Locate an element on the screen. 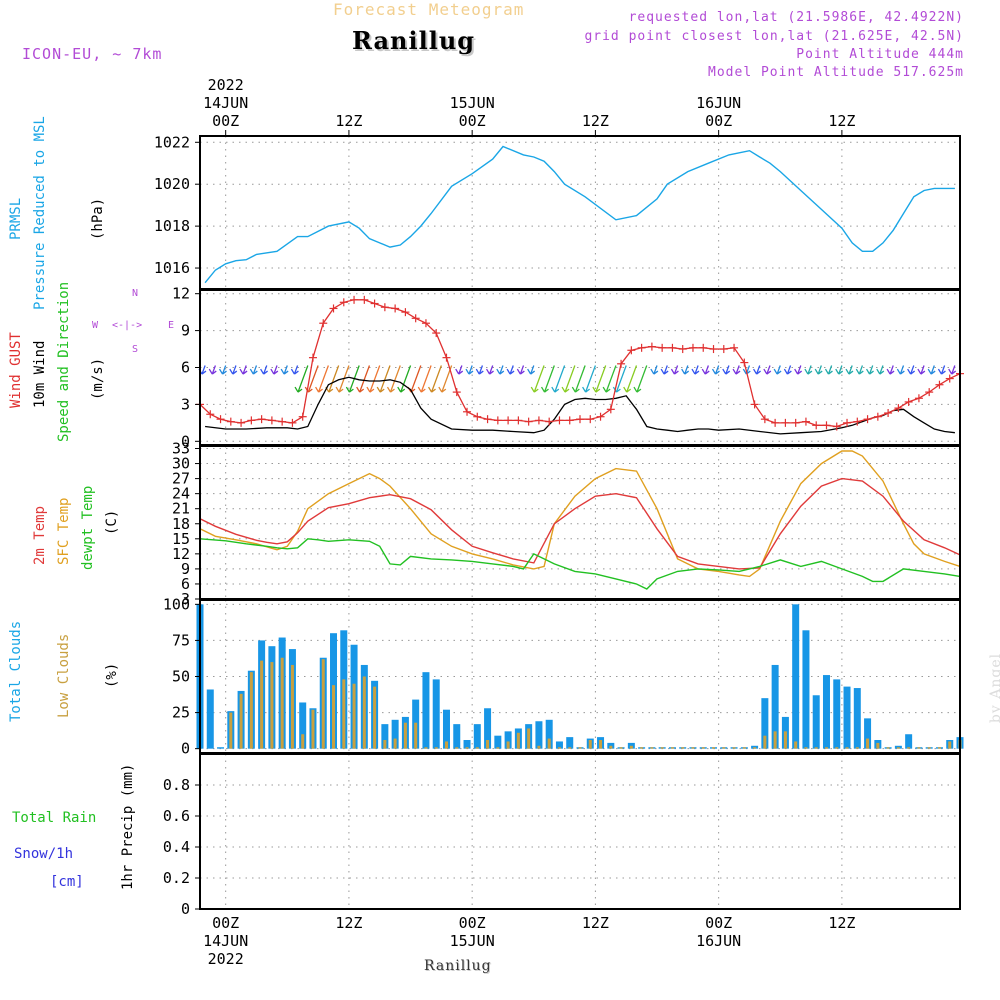 The width and height of the screenshot is (1000, 1000). clouds-ytick-label: 0 is located at coordinates (185, 749).